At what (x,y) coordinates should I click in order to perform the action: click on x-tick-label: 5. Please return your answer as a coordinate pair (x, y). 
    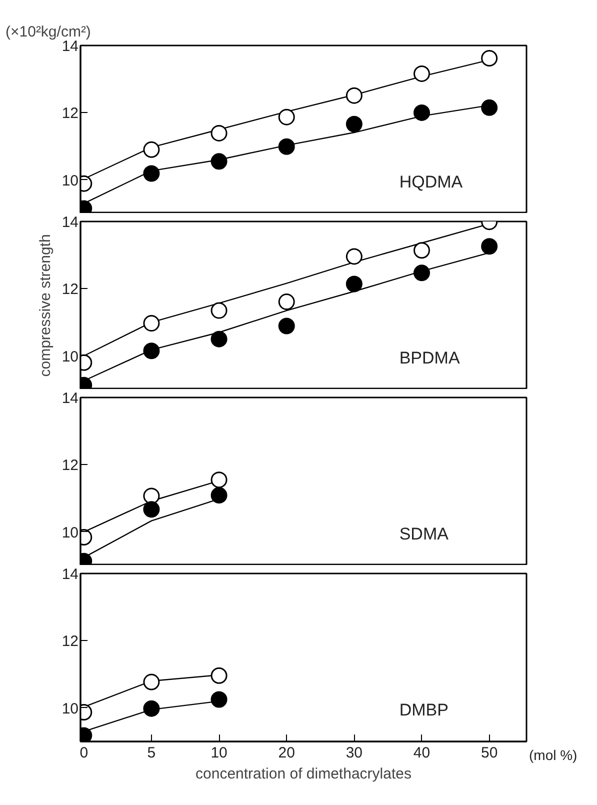
    Looking at the image, I should click on (151, 753).